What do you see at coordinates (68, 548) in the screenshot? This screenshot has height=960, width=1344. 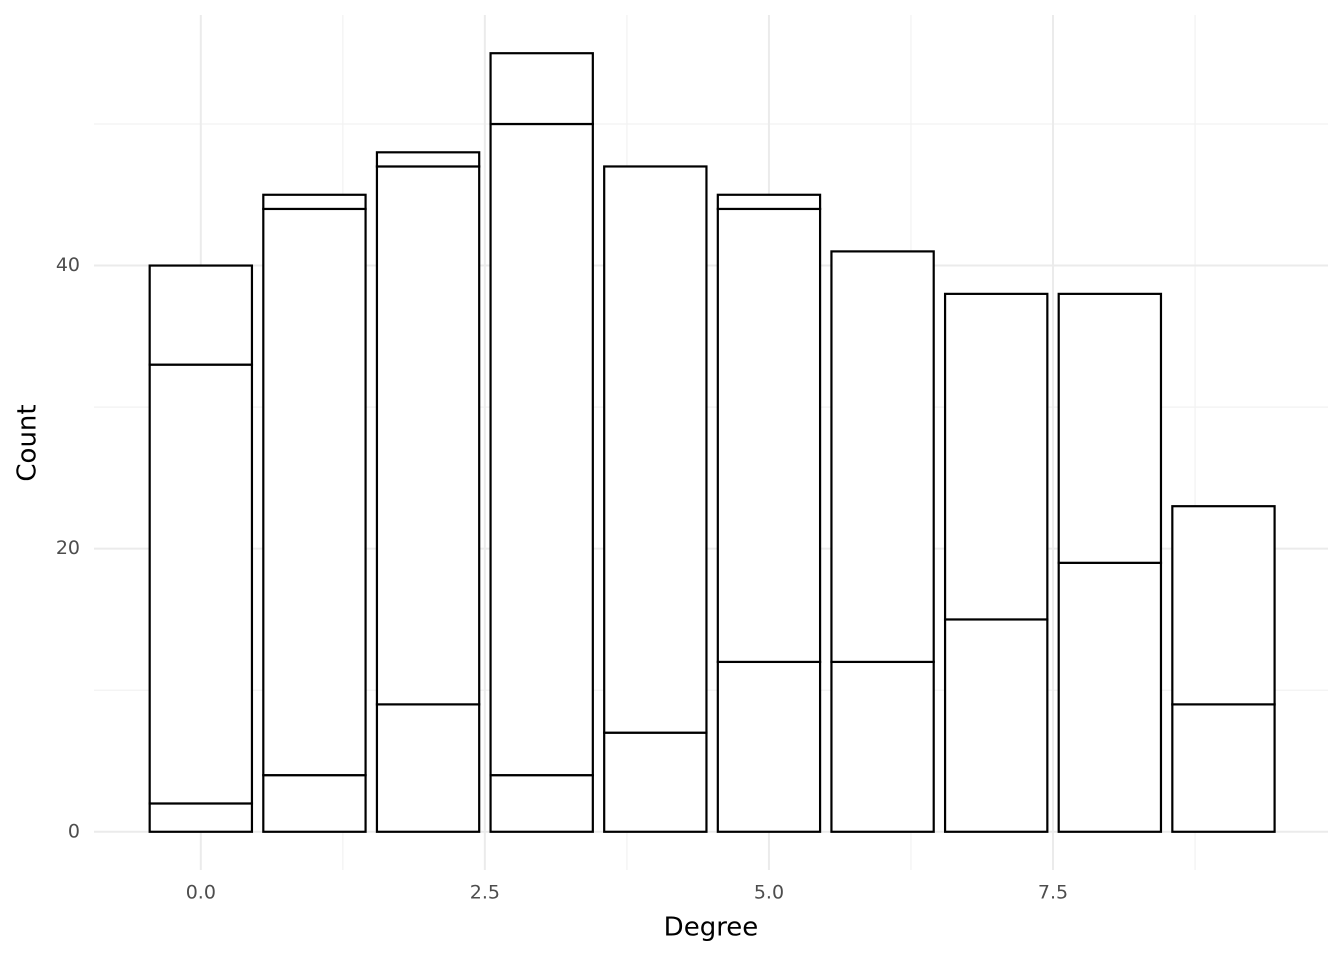 I see `y-tick-label: 20` at bounding box center [68, 548].